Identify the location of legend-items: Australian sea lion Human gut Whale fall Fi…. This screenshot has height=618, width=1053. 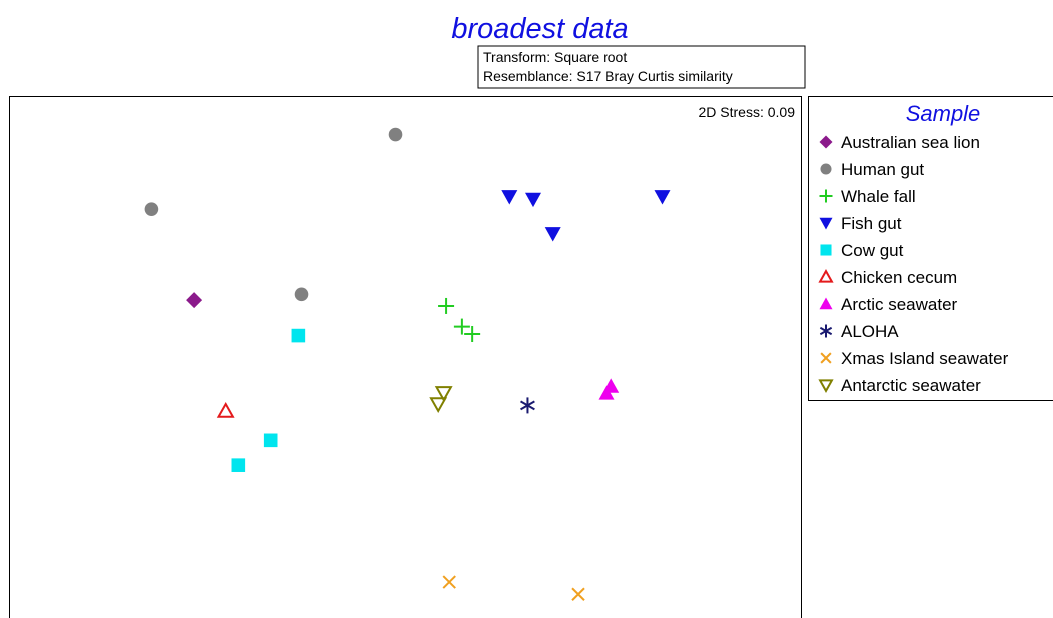
(913, 264).